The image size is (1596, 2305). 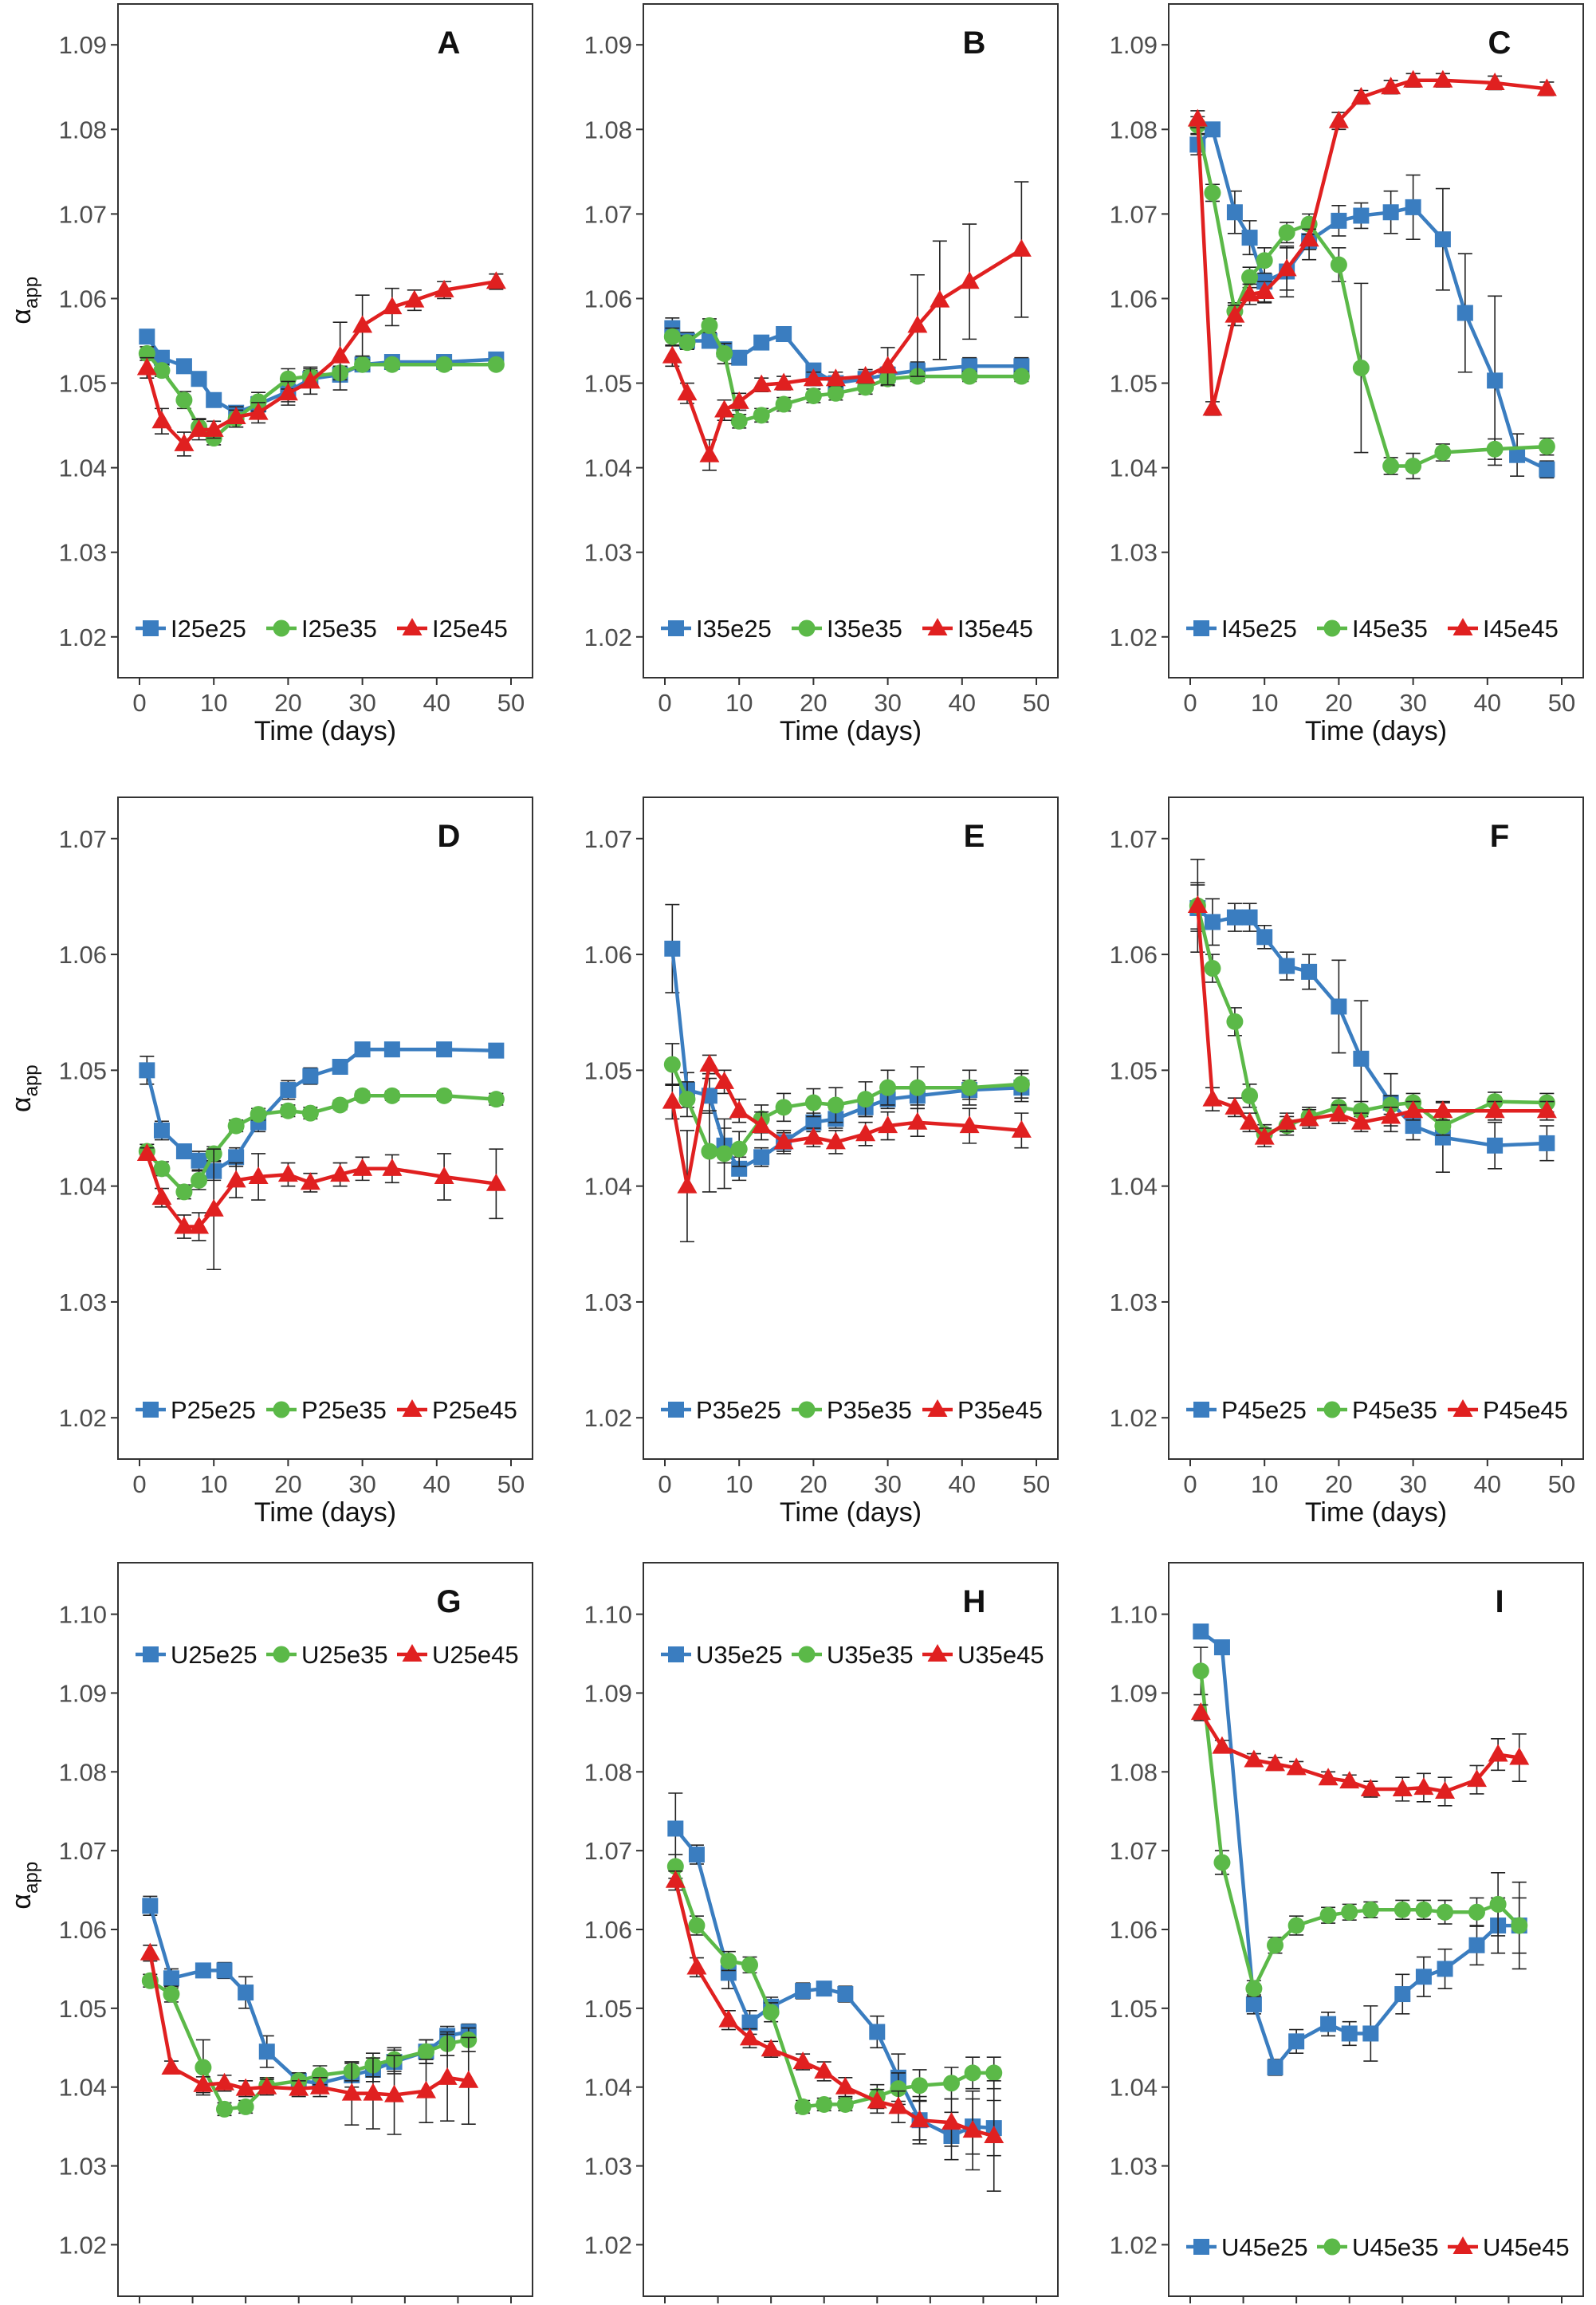 I want to click on legend: P25e25 P25e35 P25e45, so click(x=326, y=1410).